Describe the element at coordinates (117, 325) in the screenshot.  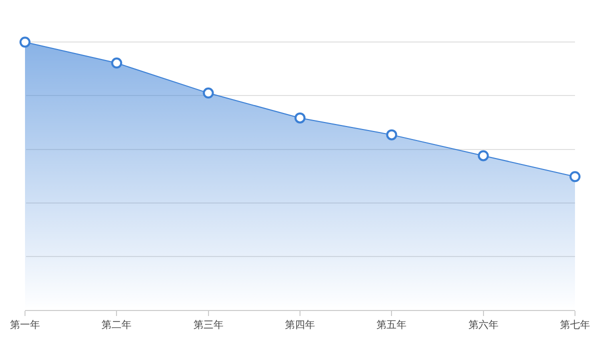
I see `x-tick-label: 第二年` at that location.